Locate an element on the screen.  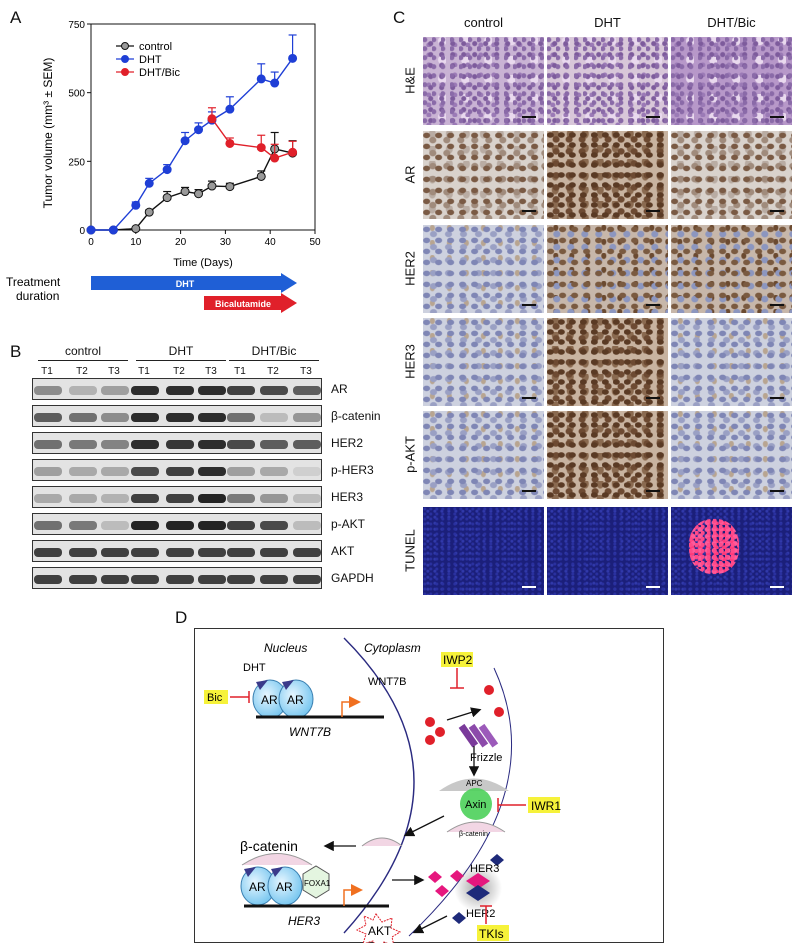
chart-series is located at coordinates (192, 134).